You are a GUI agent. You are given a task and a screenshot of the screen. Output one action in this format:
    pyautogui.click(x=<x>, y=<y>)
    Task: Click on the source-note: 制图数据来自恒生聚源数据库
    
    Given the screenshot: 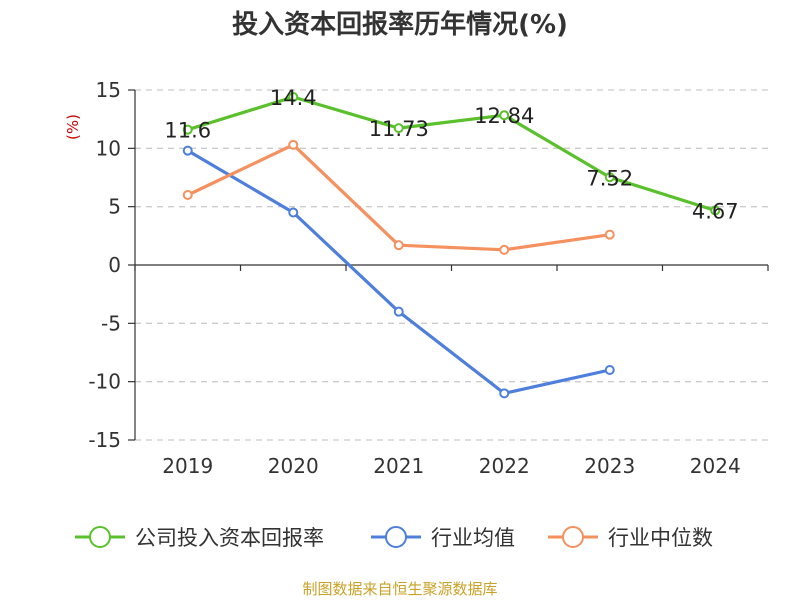 What is the action you would take?
    pyautogui.click(x=399, y=589)
    